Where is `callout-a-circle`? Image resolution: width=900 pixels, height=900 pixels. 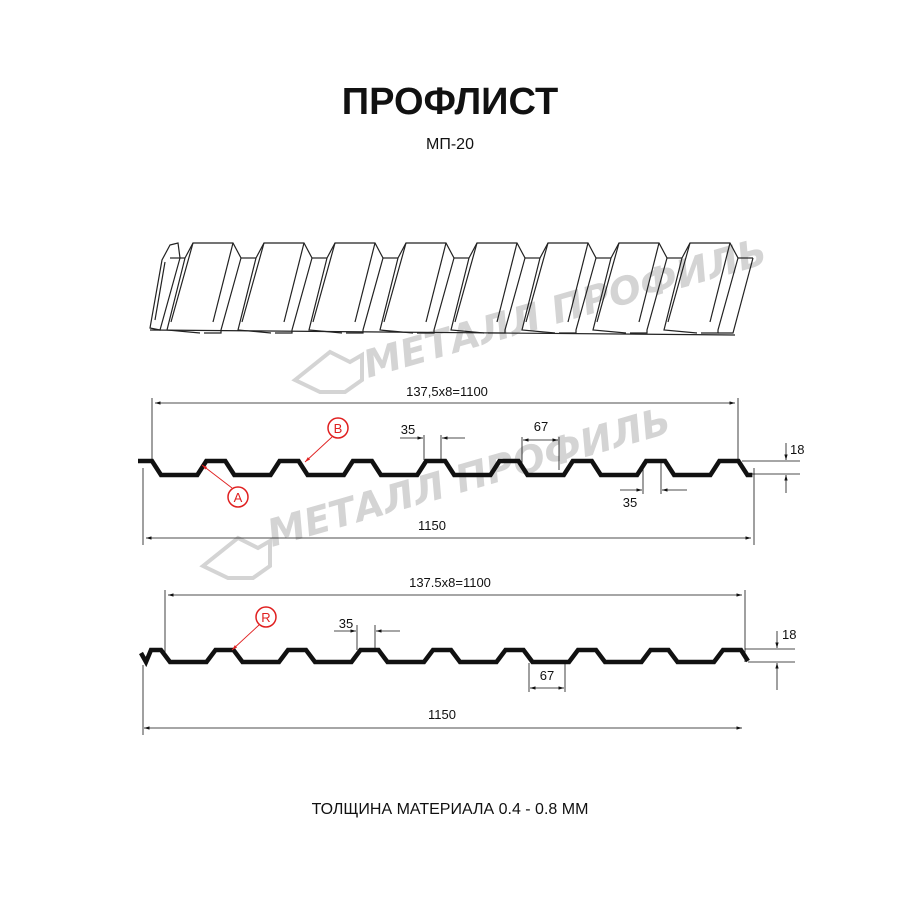 callout-a-circle is located at coordinates (238, 497).